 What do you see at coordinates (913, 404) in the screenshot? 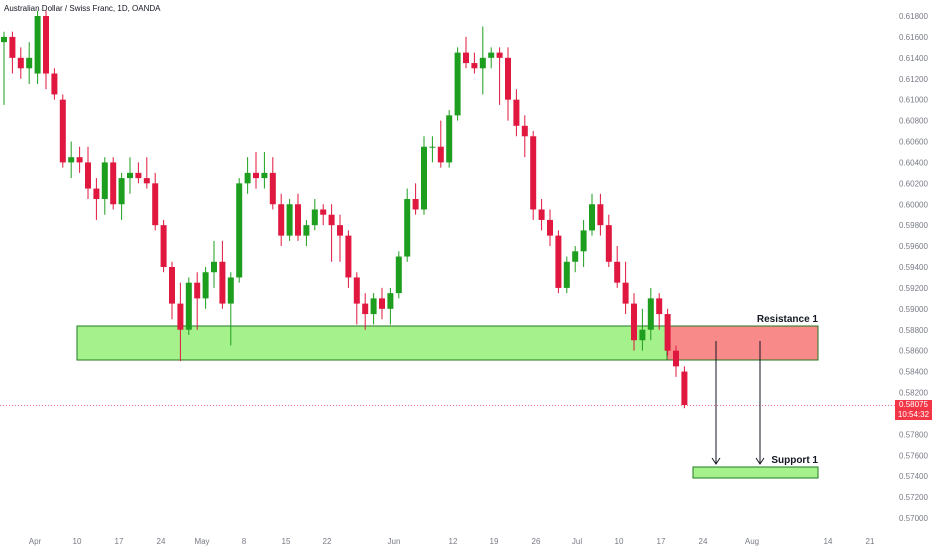
I see `last-price-value: 0.58075` at bounding box center [913, 404].